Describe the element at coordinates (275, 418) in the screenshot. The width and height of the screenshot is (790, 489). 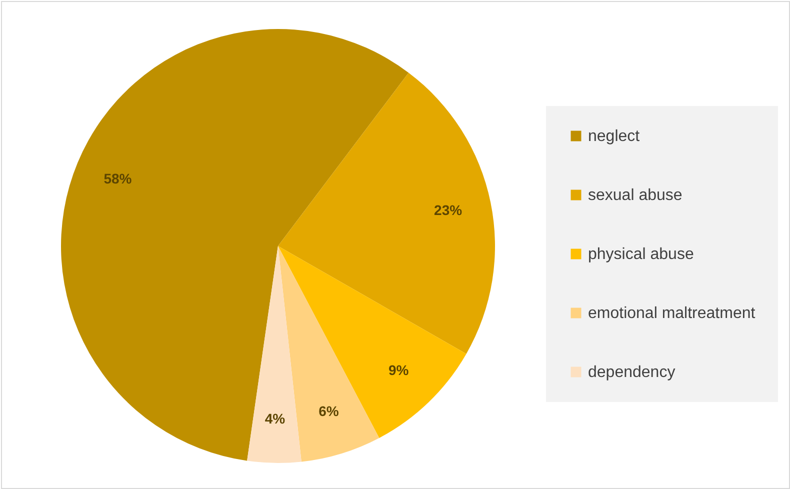
I see `data-label: 4%` at that location.